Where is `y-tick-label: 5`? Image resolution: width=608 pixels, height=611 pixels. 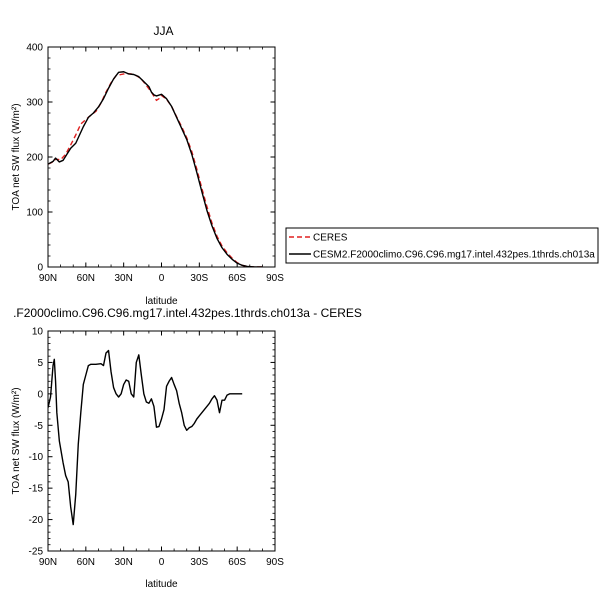 y-tick-label: 5 is located at coordinates (40, 363).